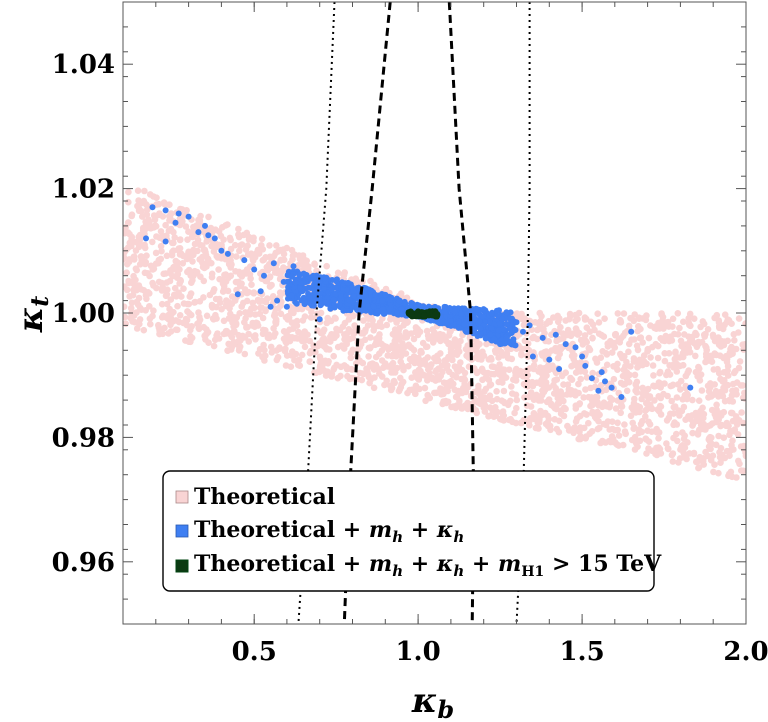  I want to click on green-point, so click(417, 315).